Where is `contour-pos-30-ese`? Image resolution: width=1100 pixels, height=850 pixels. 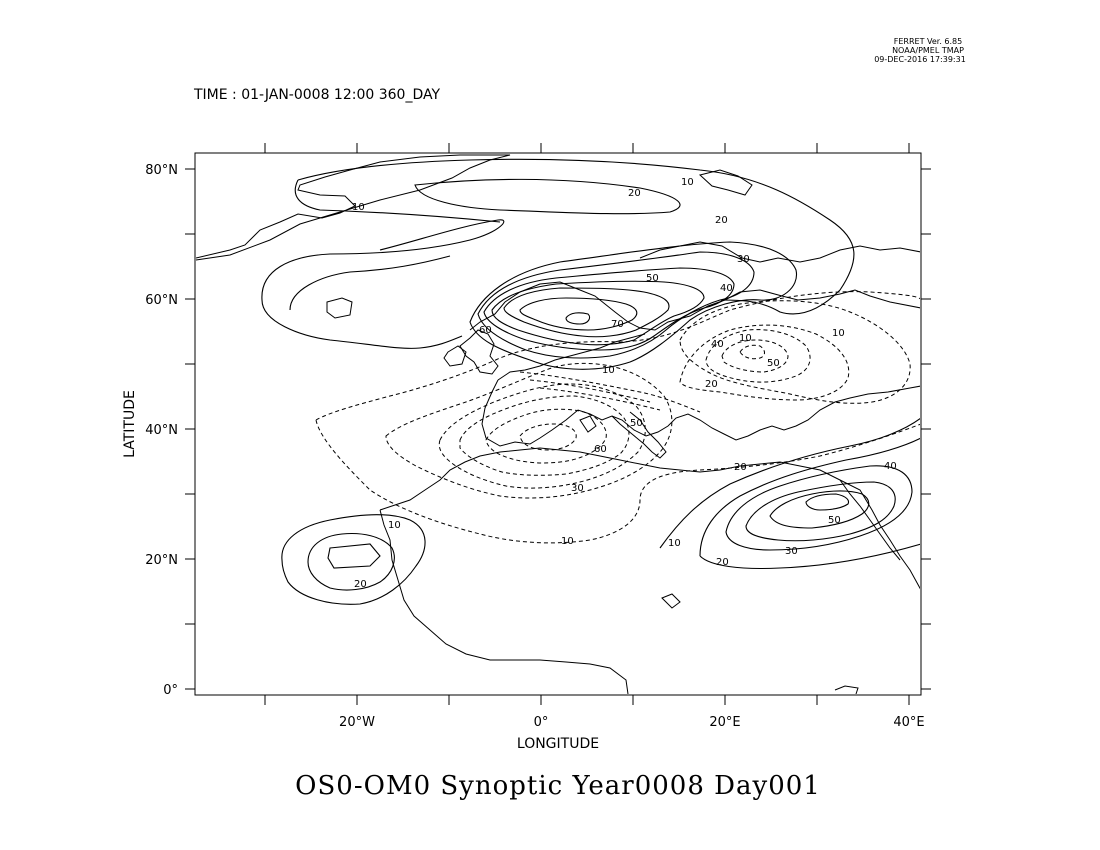
contour-pos-30-ese is located at coordinates (819, 508).